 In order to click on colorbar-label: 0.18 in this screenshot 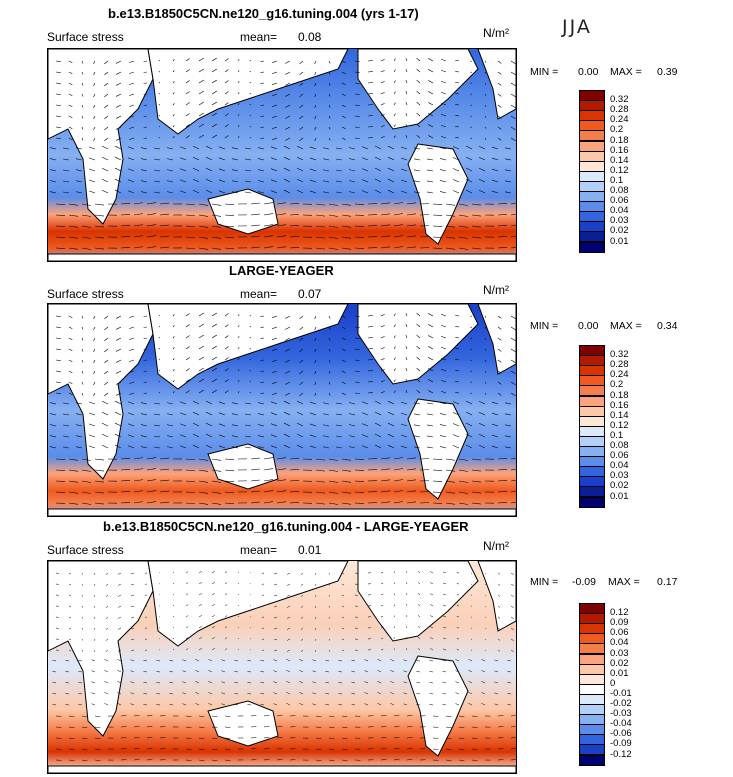, I will do `click(619, 395)`.